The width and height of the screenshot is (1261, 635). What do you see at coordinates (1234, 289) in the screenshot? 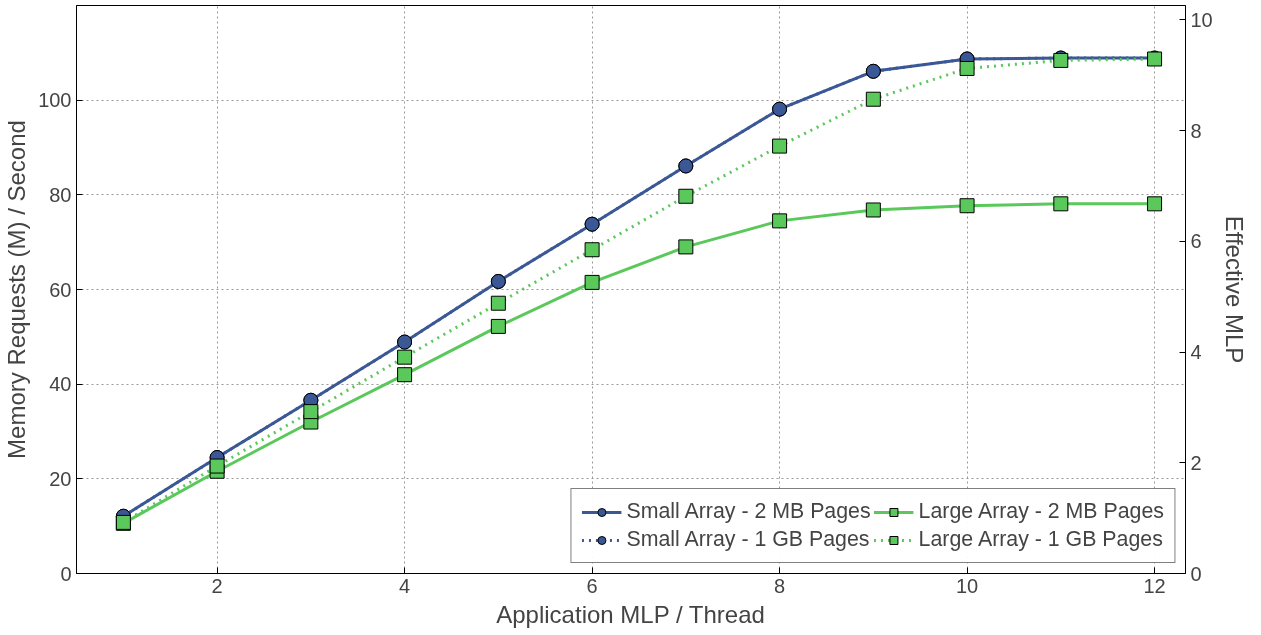
I see `y2-axis-title: Effective MLP` at bounding box center [1234, 289].